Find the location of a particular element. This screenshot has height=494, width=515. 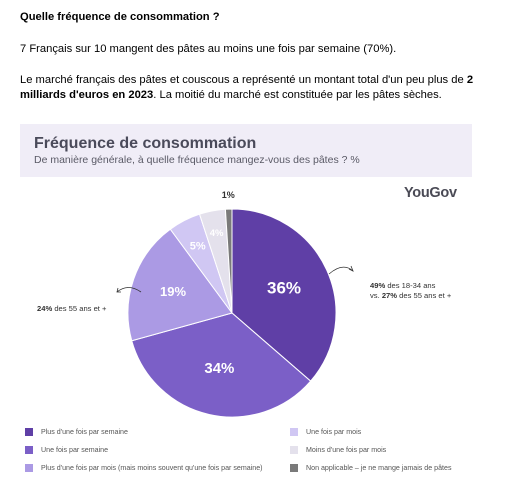

chart-title: Fréquence de consommation is located at coordinates (145, 143).